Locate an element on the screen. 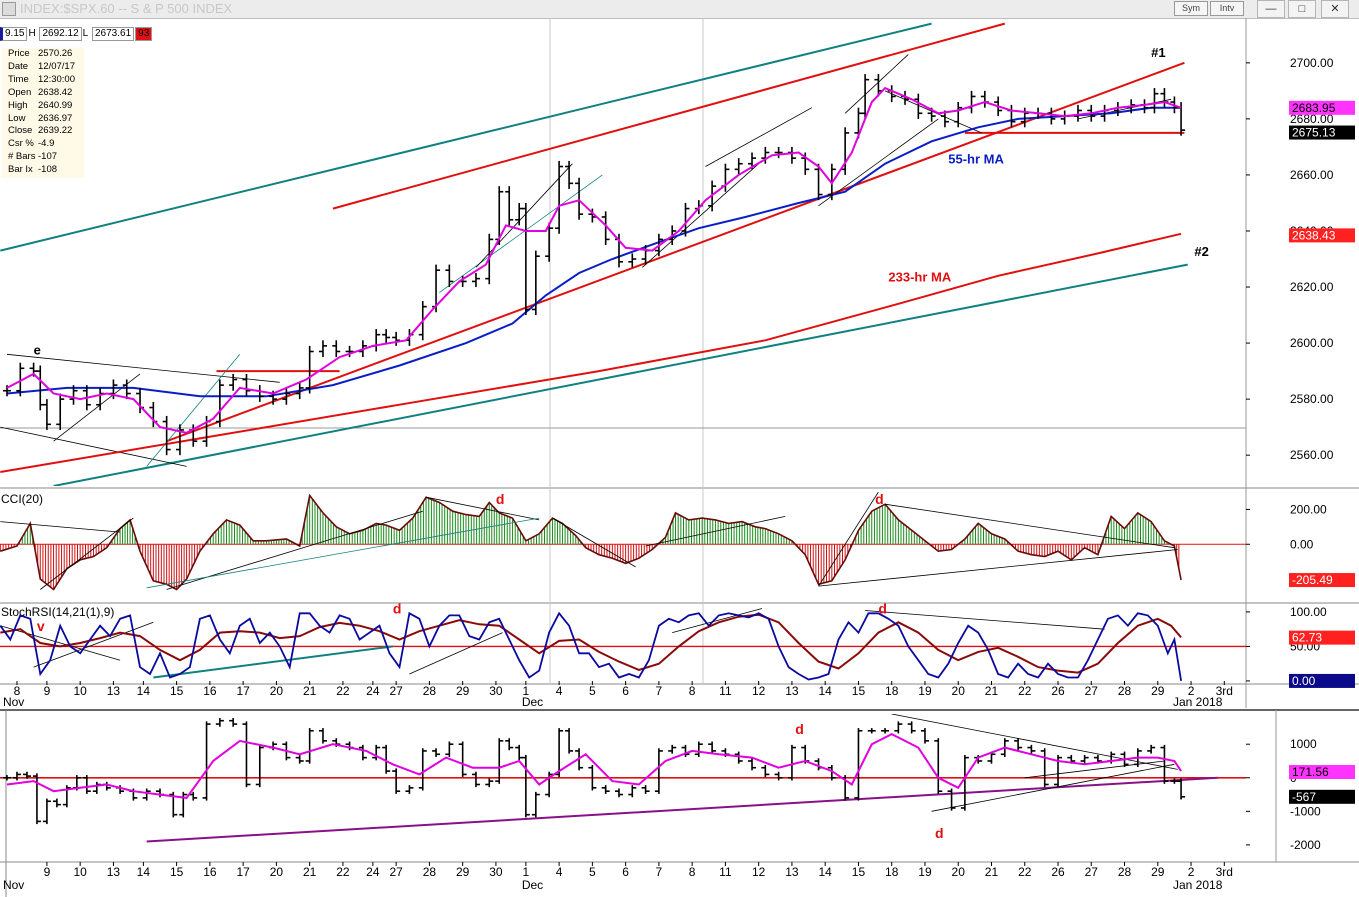  x-tick-label: 24 is located at coordinates (373, 872).